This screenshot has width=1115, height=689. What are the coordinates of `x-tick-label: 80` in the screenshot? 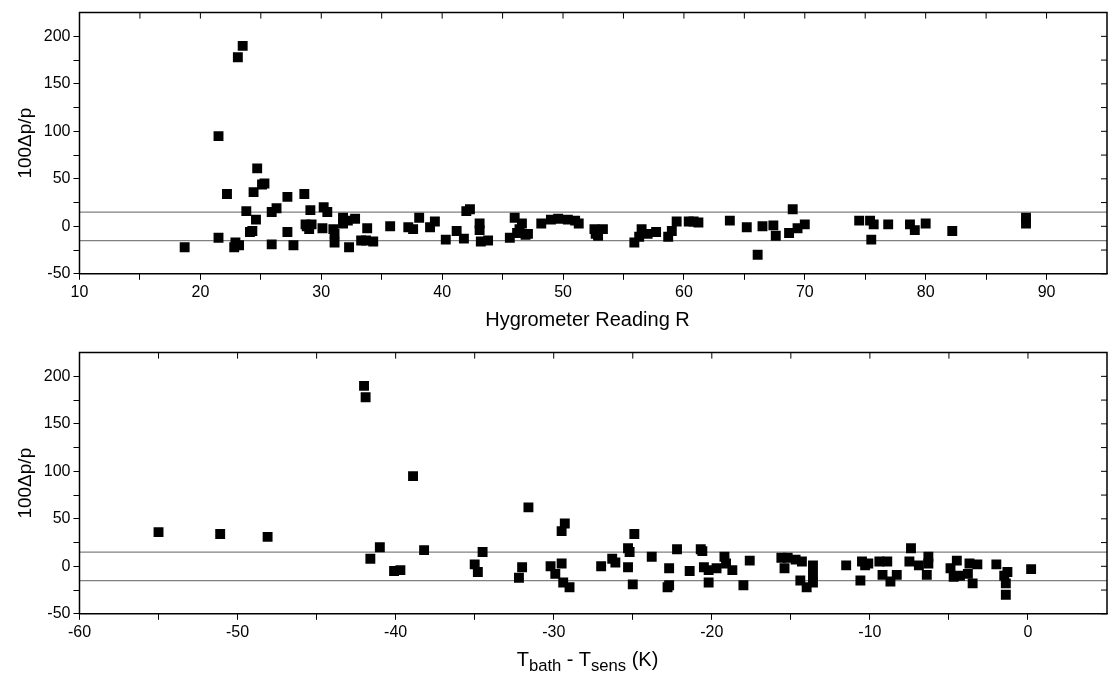 It's located at (925, 291).